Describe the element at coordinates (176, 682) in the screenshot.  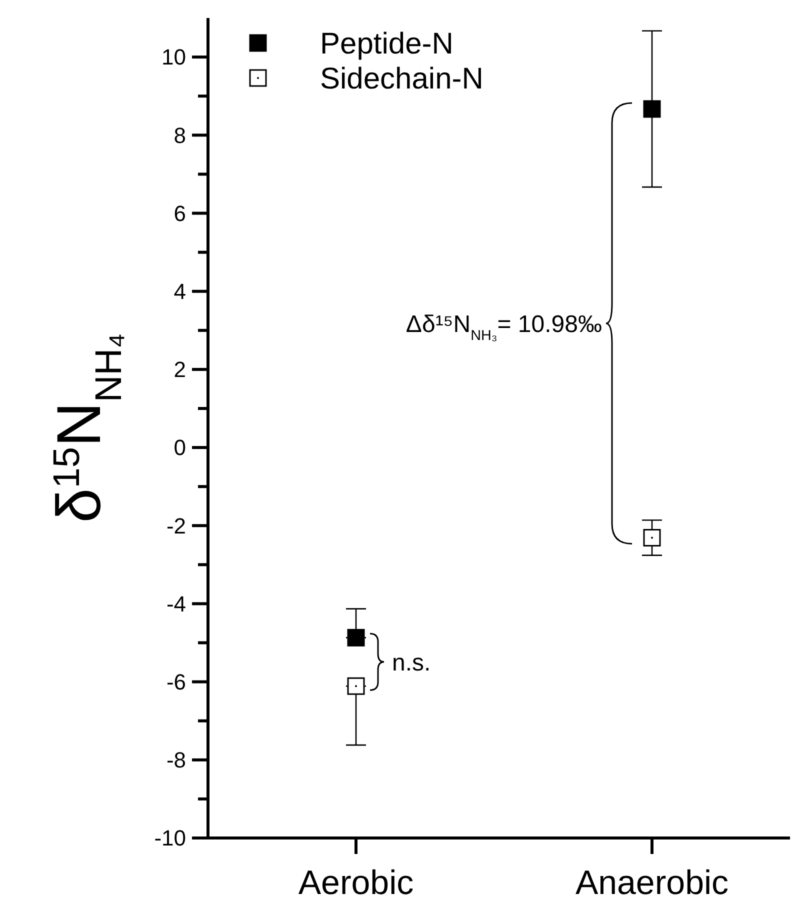
I see `y-tick-label: -6` at that location.